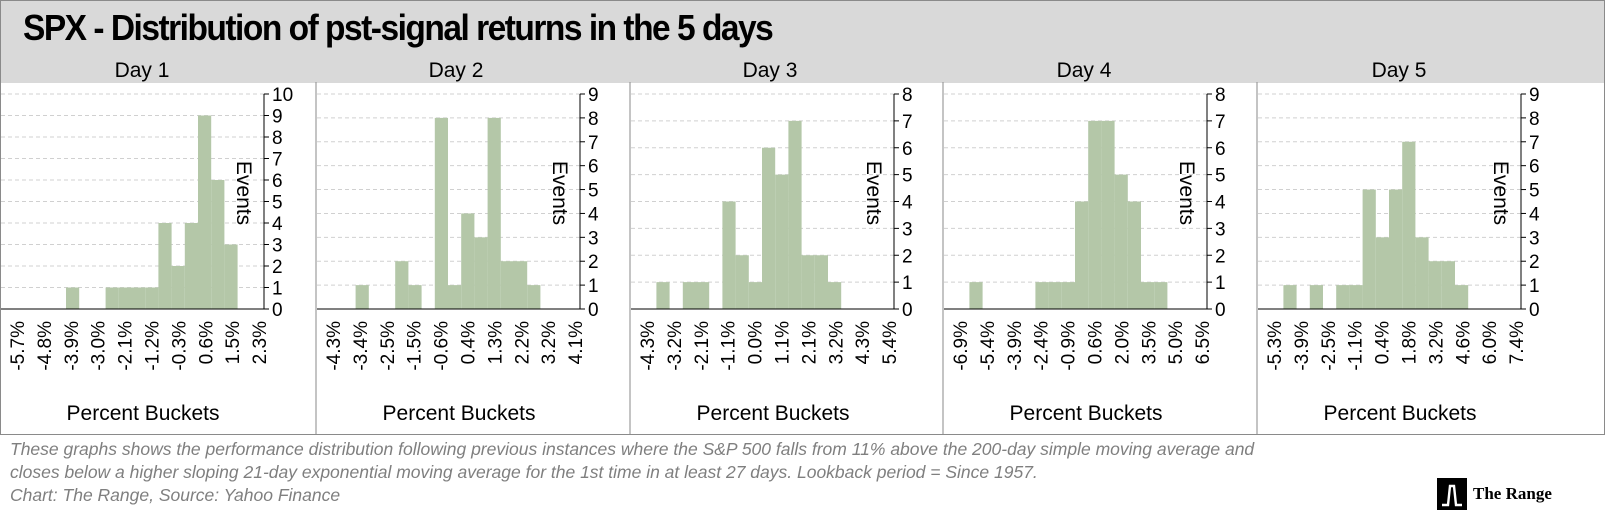  I want to click on x-tick-label: -2.4%, so click(1042, 346).